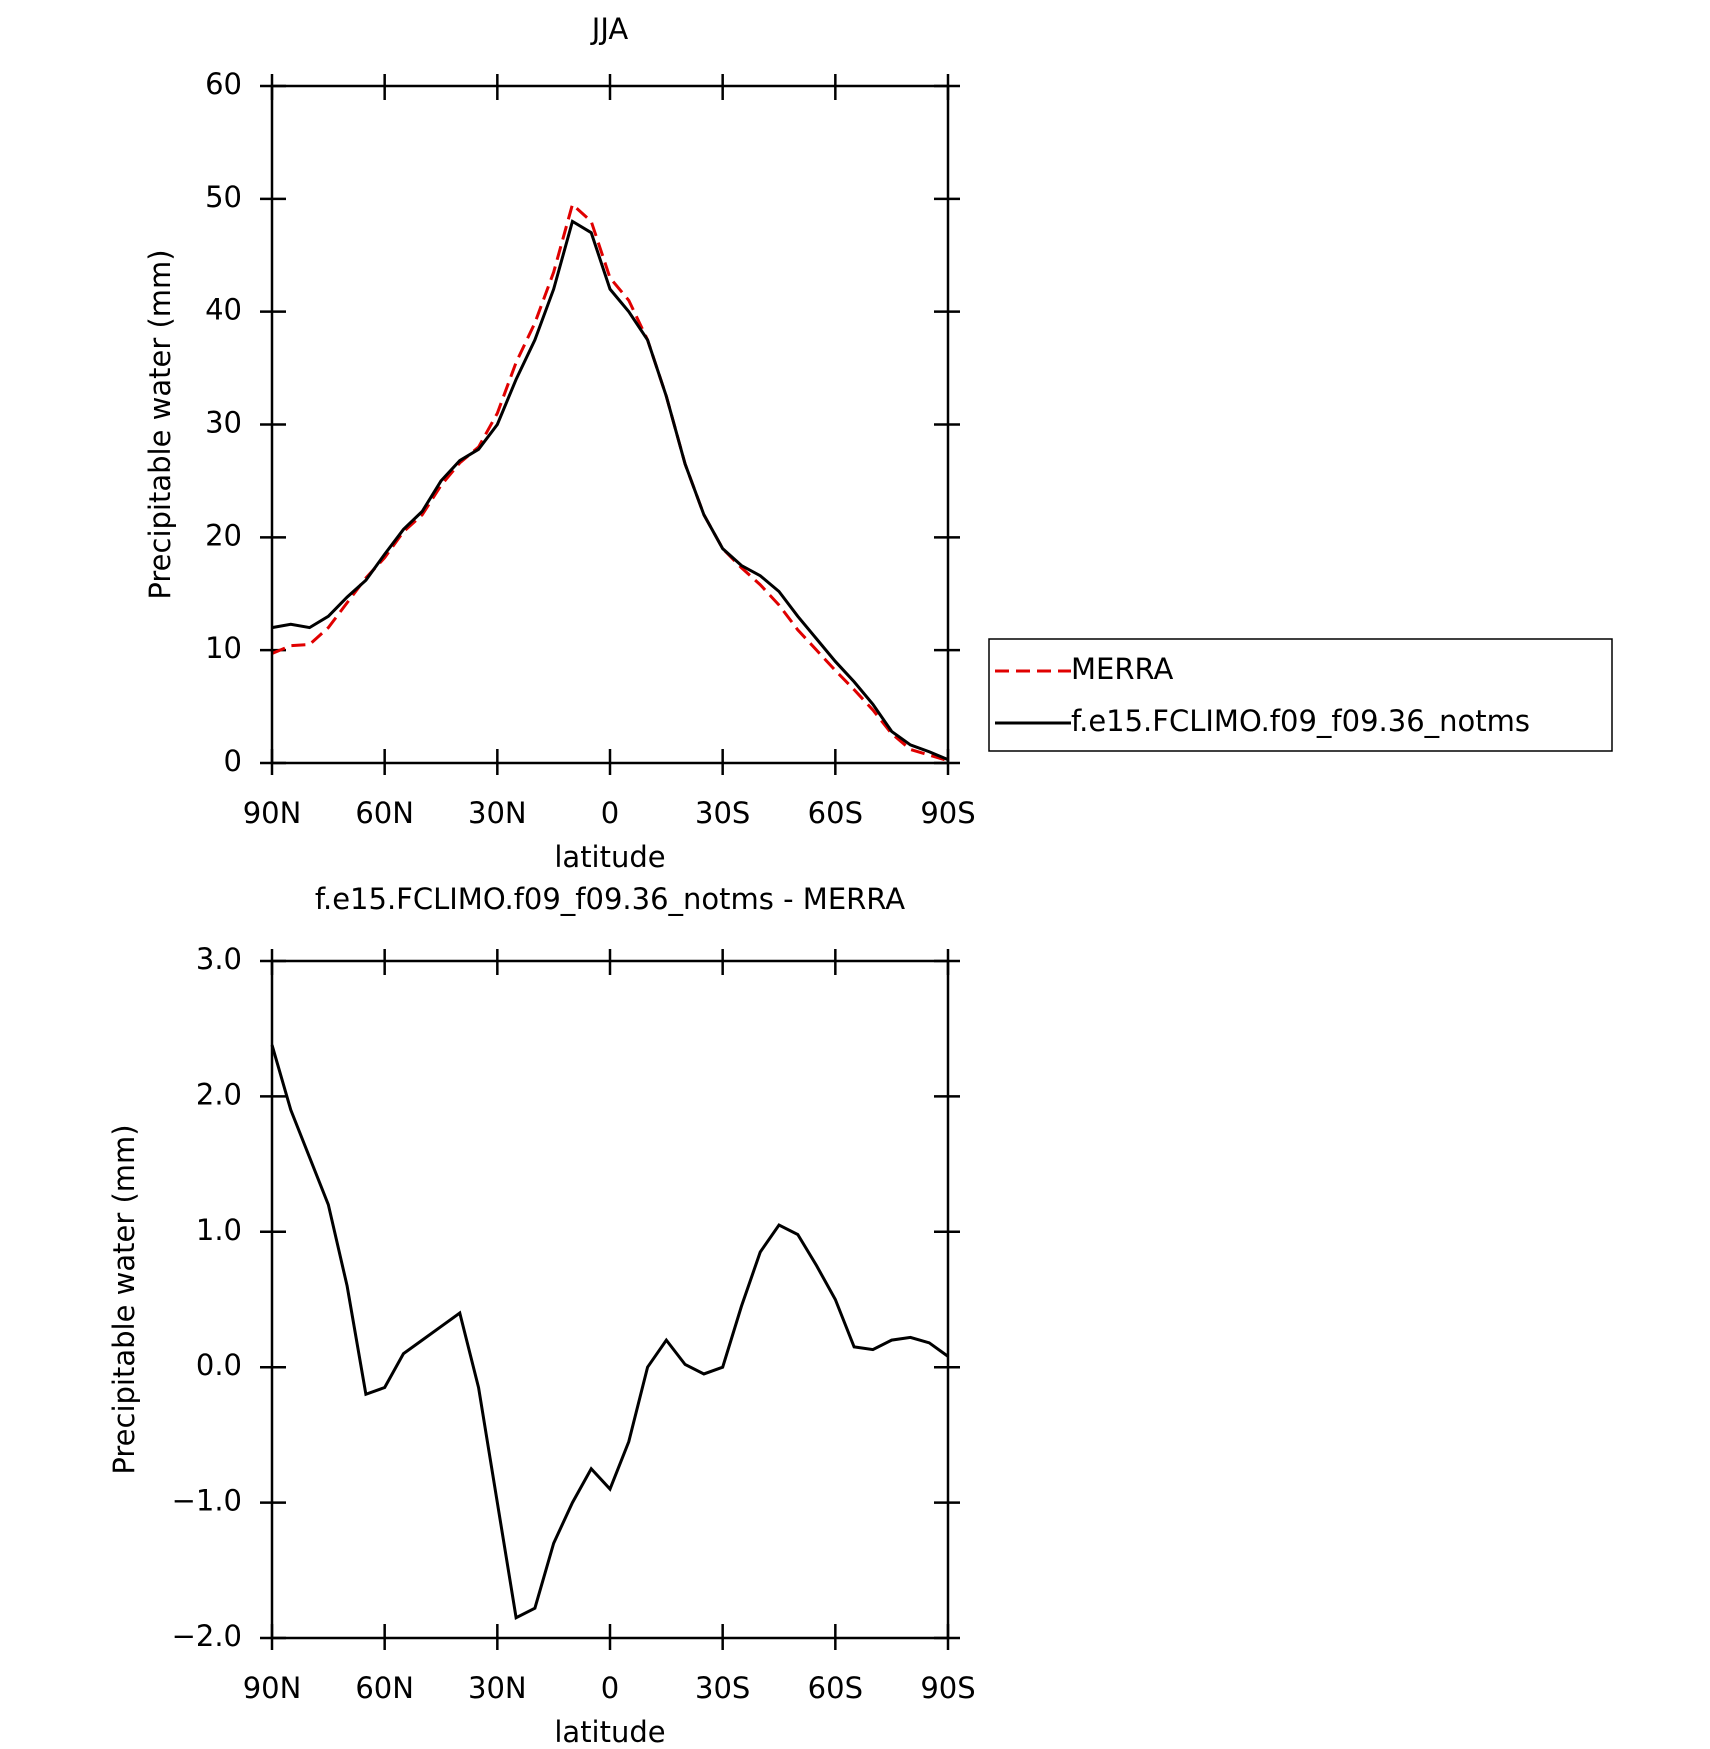  What do you see at coordinates (1122, 669) in the screenshot?
I see `legend-label: MERRA` at bounding box center [1122, 669].